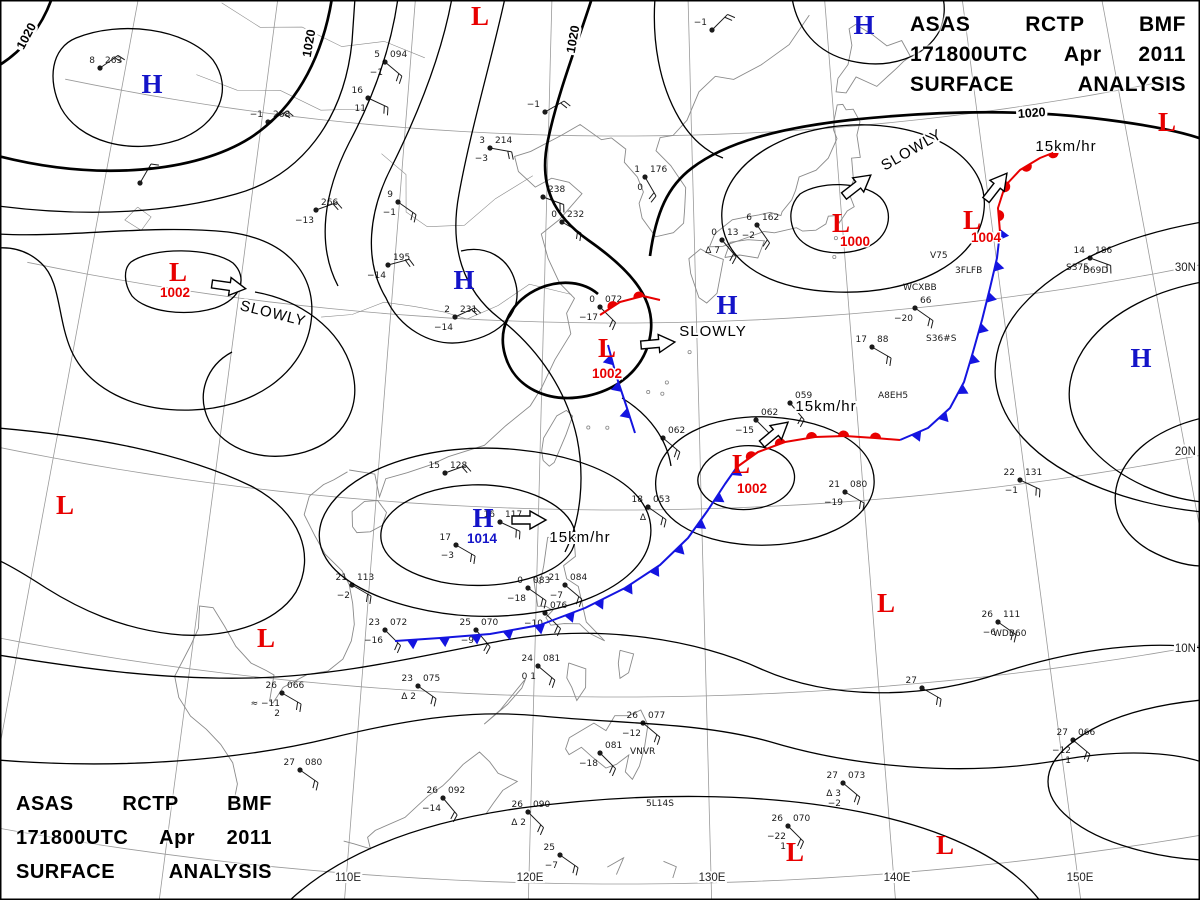  I want to click on title-line-3: SURFACE ANALYSIS, so click(144, 872).